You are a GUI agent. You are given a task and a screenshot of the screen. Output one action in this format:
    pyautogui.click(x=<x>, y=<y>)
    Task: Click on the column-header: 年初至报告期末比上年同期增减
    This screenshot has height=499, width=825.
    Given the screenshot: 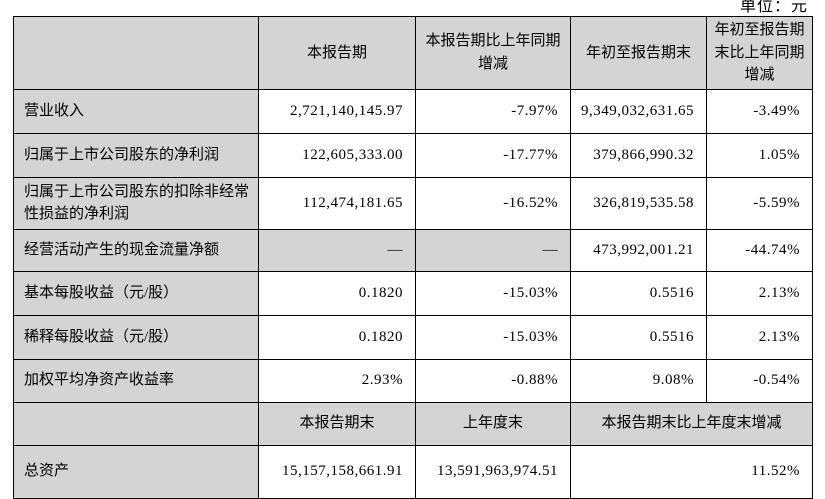 What is the action you would take?
    pyautogui.click(x=759, y=53)
    